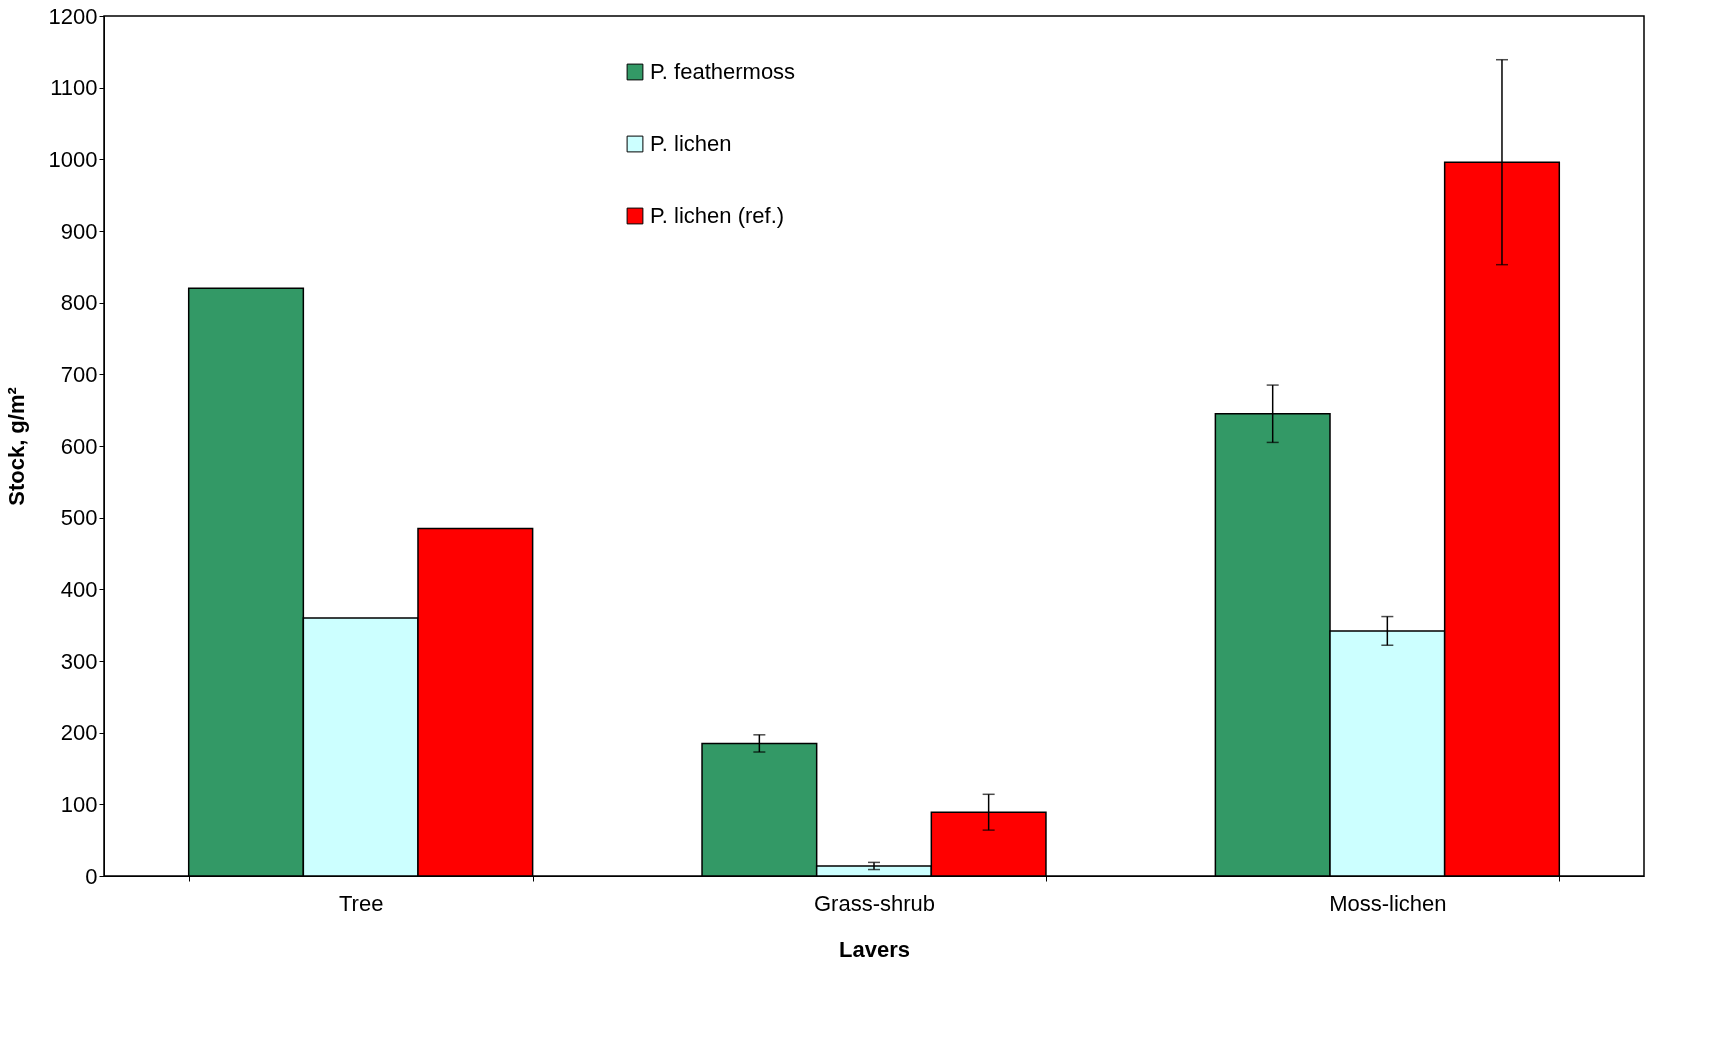 Image resolution: width=1729 pixels, height=1052 pixels. What do you see at coordinates (79, 733) in the screenshot?
I see `y-tick-label: 200` at bounding box center [79, 733].